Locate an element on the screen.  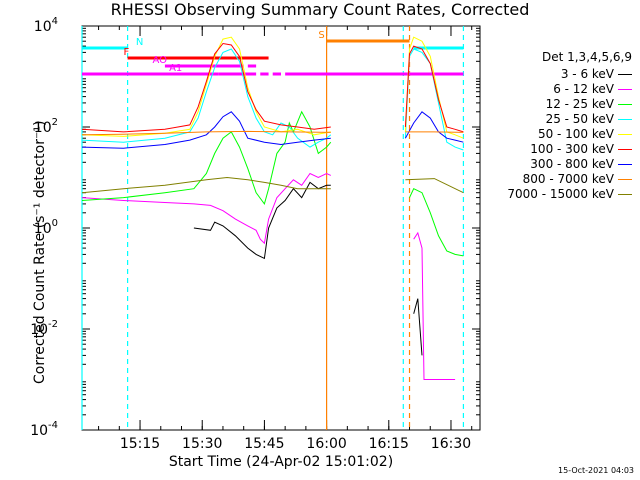
legend-label: 6 - 12 keV is located at coordinates (583, 89).